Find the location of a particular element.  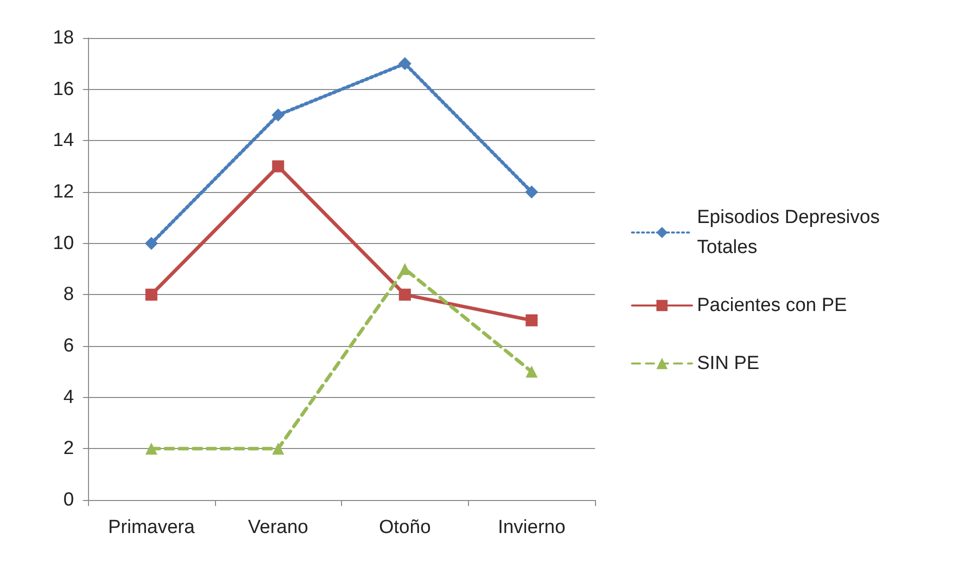

y-tick-label: 10 is located at coordinates (63, 243).